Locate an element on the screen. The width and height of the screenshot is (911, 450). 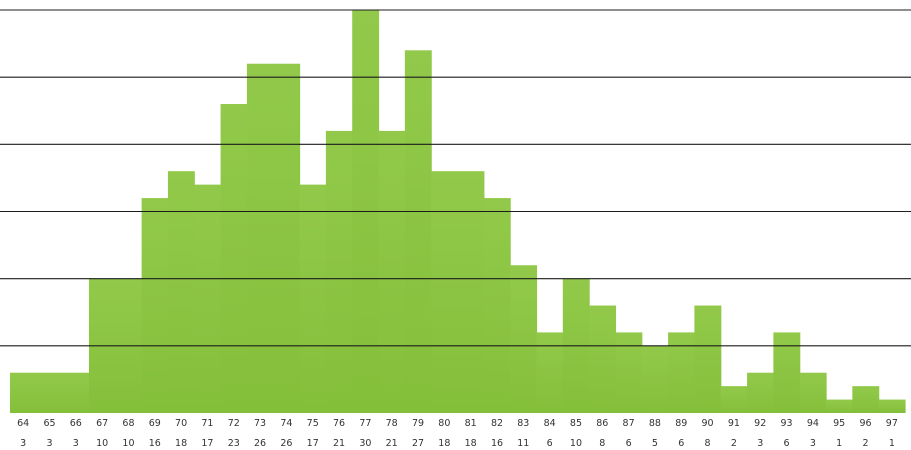
x-tick-label: 85 is located at coordinates (576, 423).